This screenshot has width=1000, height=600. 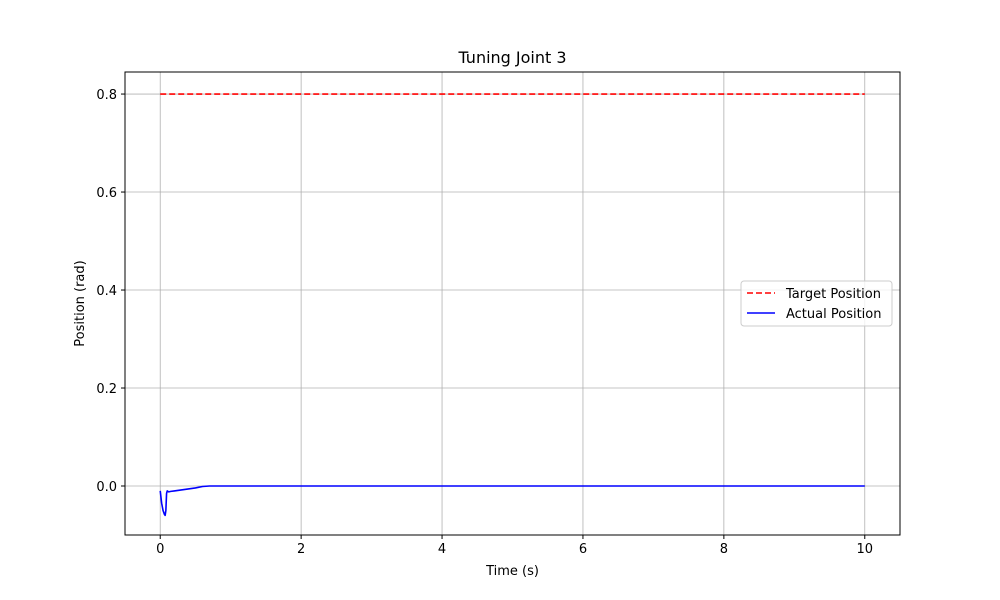 What do you see at coordinates (724, 549) in the screenshot?
I see `x-tick-label: 8` at bounding box center [724, 549].